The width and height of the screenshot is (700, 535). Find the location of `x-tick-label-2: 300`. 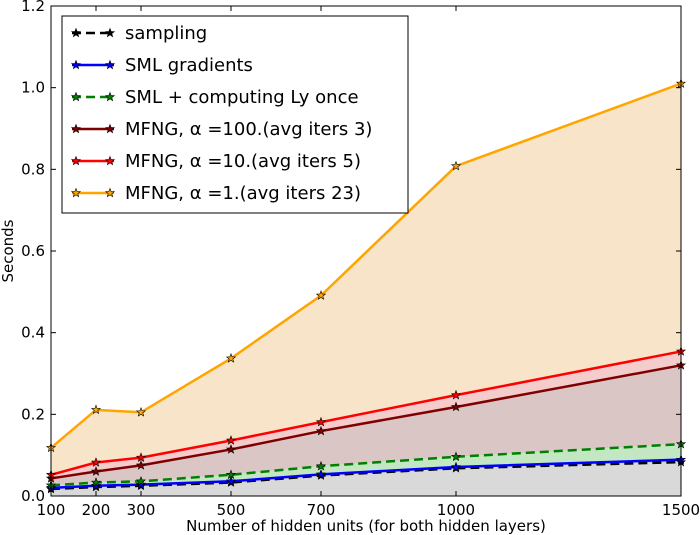

x-tick-label-2: 300 is located at coordinates (141, 510).